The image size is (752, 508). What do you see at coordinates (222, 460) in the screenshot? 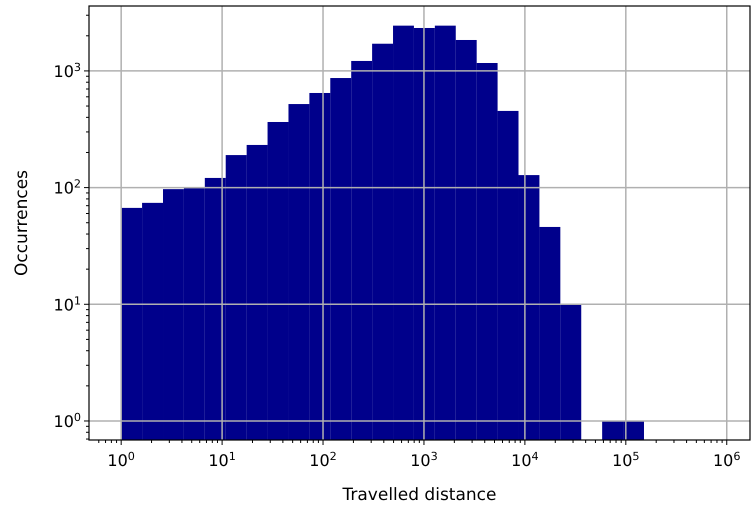
I see `x-tick-label: 10$^{1}$` at bounding box center [222, 460].